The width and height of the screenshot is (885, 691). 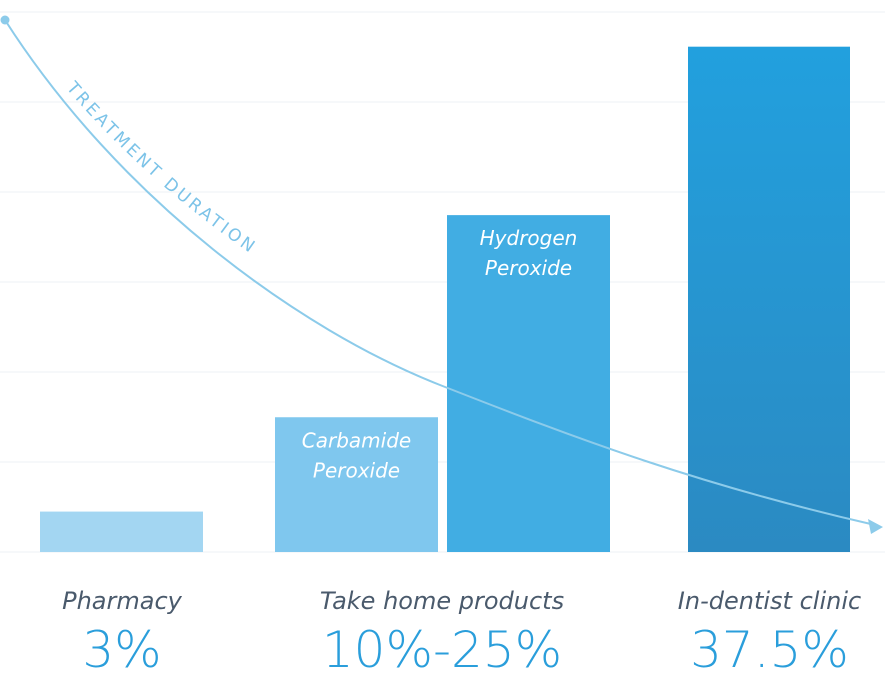 What do you see at coordinates (121, 531) in the screenshot?
I see `bar-pharmacy` at bounding box center [121, 531].